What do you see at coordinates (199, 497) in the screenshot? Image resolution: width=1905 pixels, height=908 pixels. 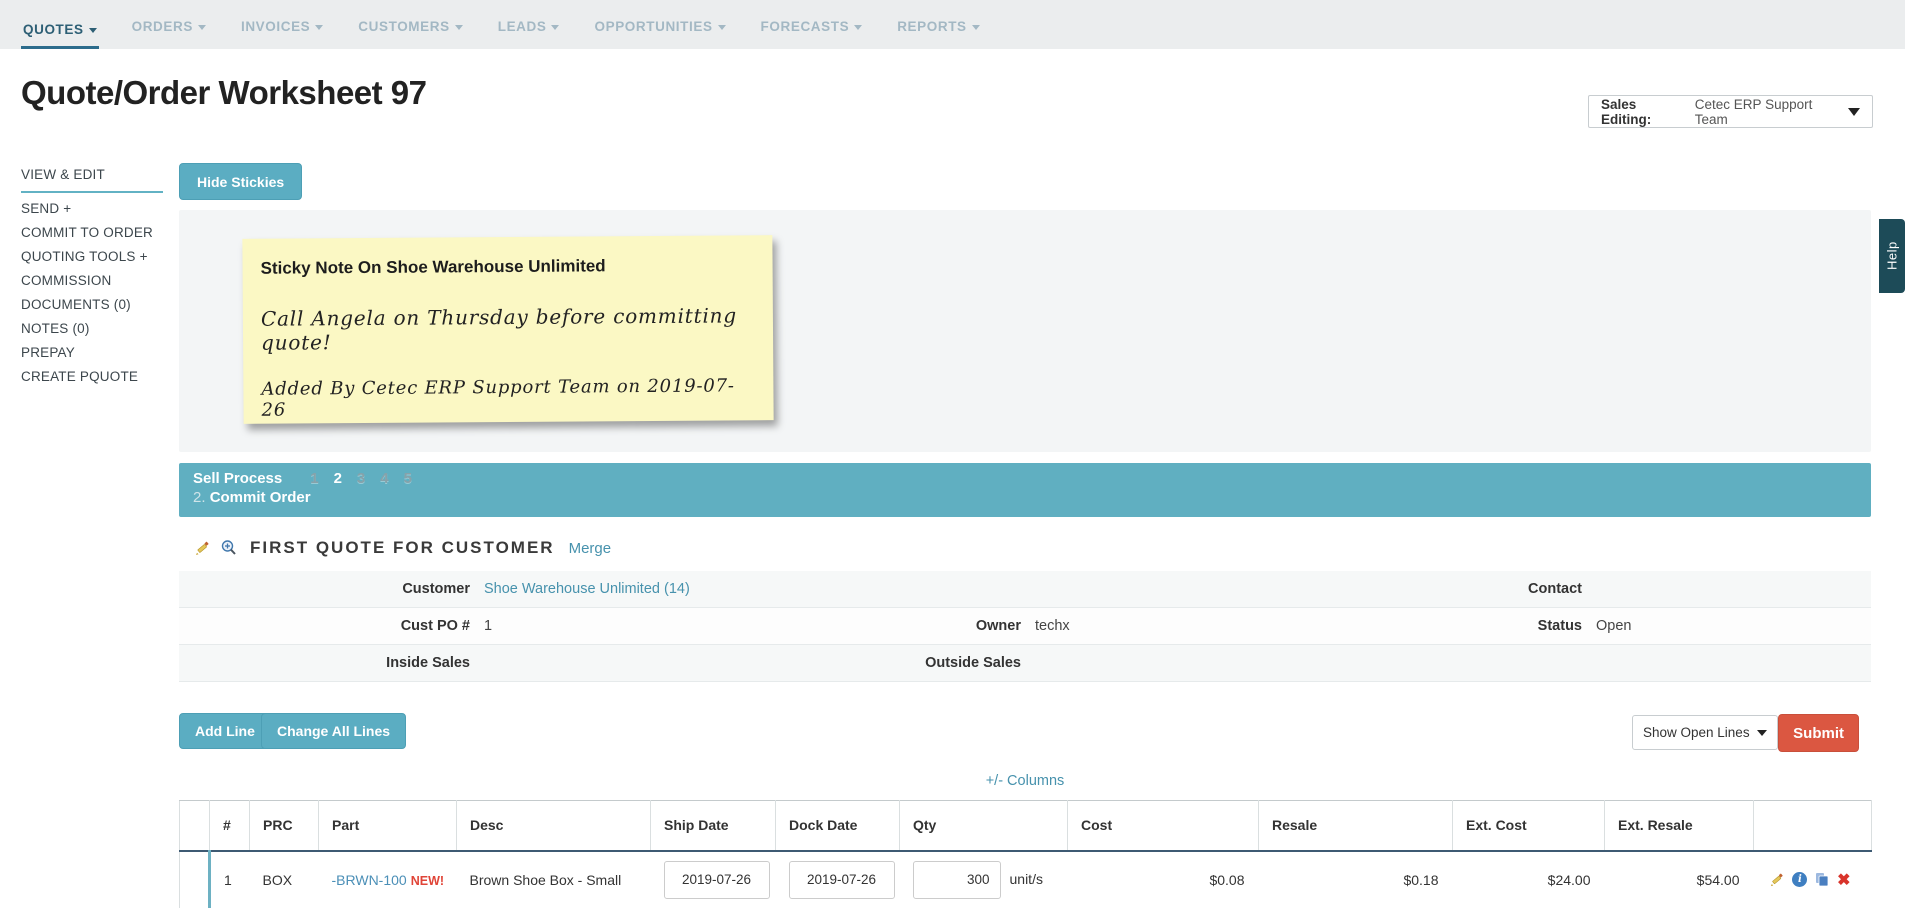 I see `sell-process-current-number: 2.` at bounding box center [199, 497].